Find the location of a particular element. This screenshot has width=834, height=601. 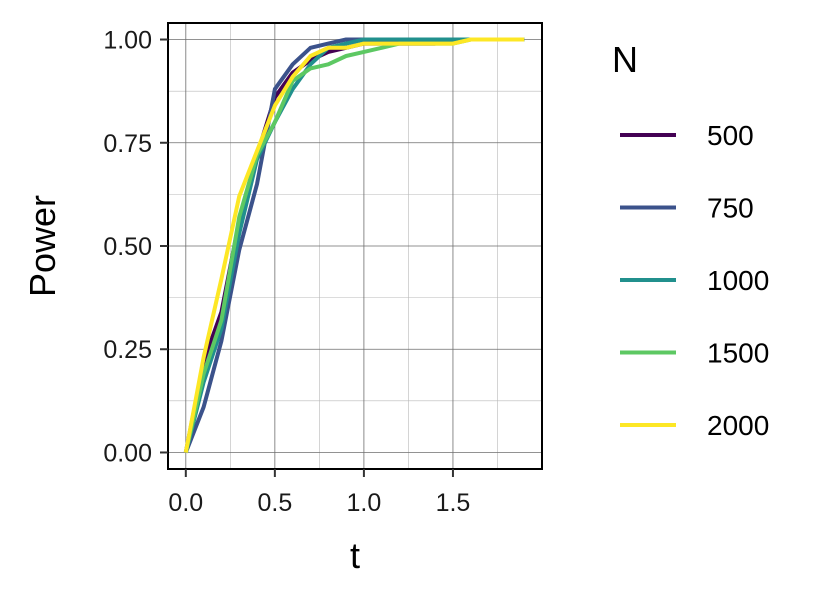

y-tick-label: 0.00 is located at coordinates (127, 453).